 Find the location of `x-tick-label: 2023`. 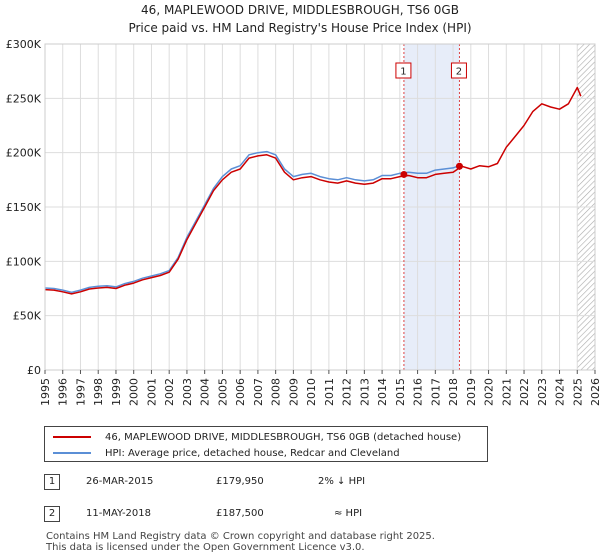

x-tick-label: 2023 is located at coordinates (542, 392).